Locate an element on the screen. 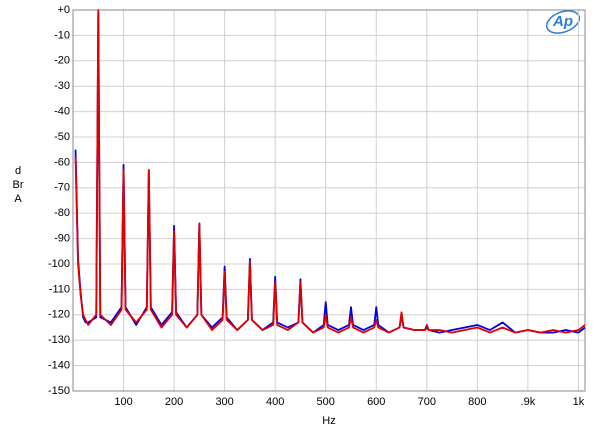 This screenshot has height=439, width=600. y-tick-label: -140 is located at coordinates (59, 366).